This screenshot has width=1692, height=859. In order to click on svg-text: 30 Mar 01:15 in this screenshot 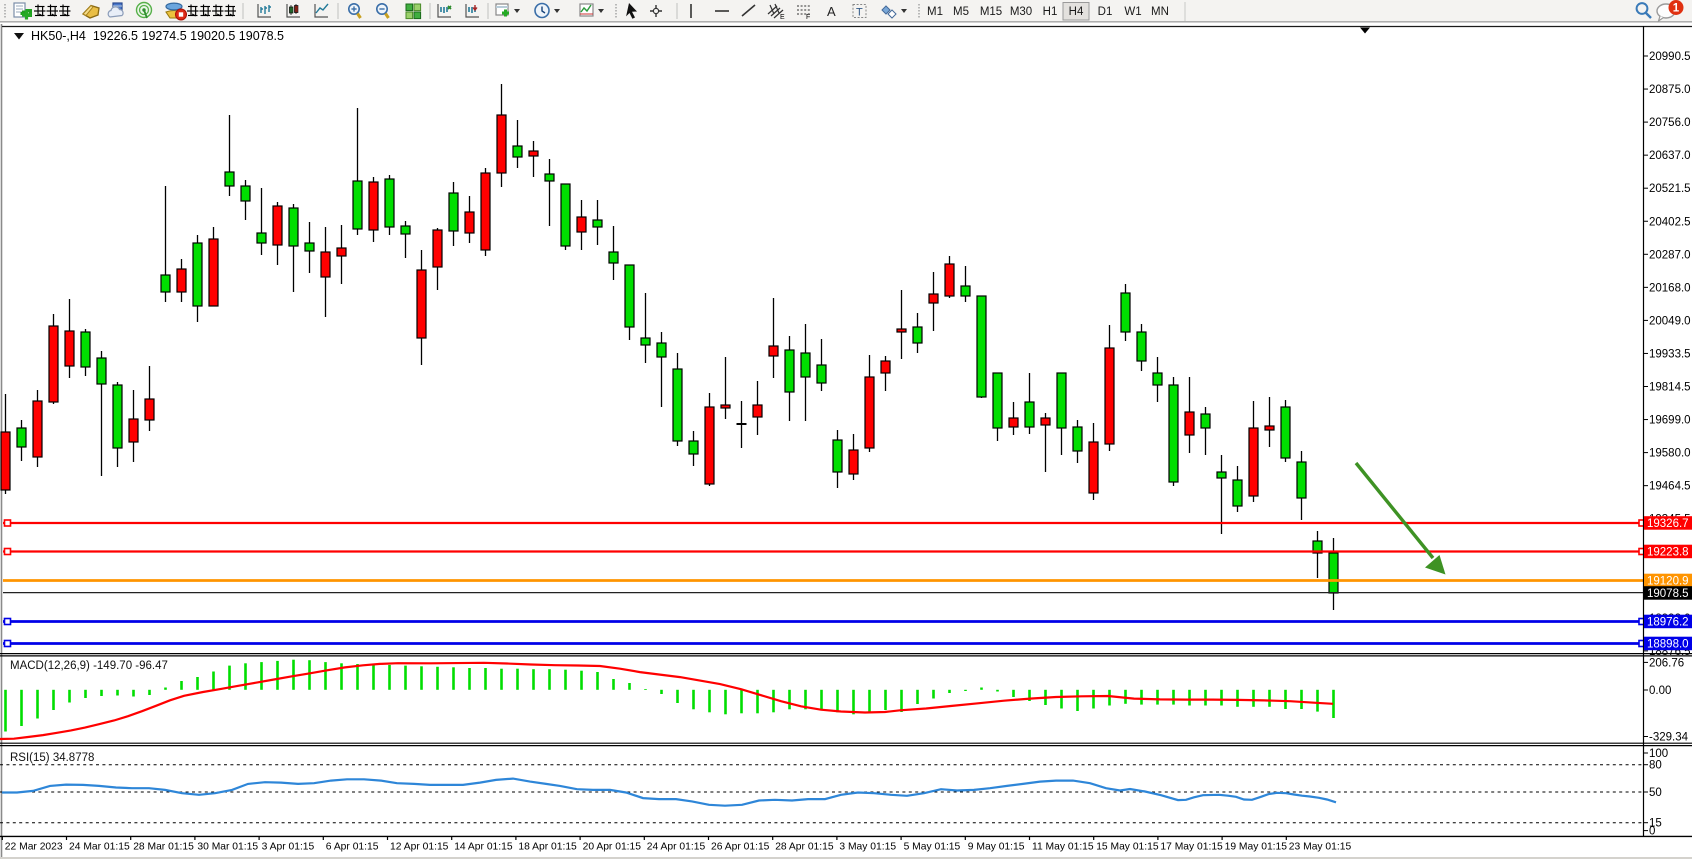, I will do `click(227, 847)`.